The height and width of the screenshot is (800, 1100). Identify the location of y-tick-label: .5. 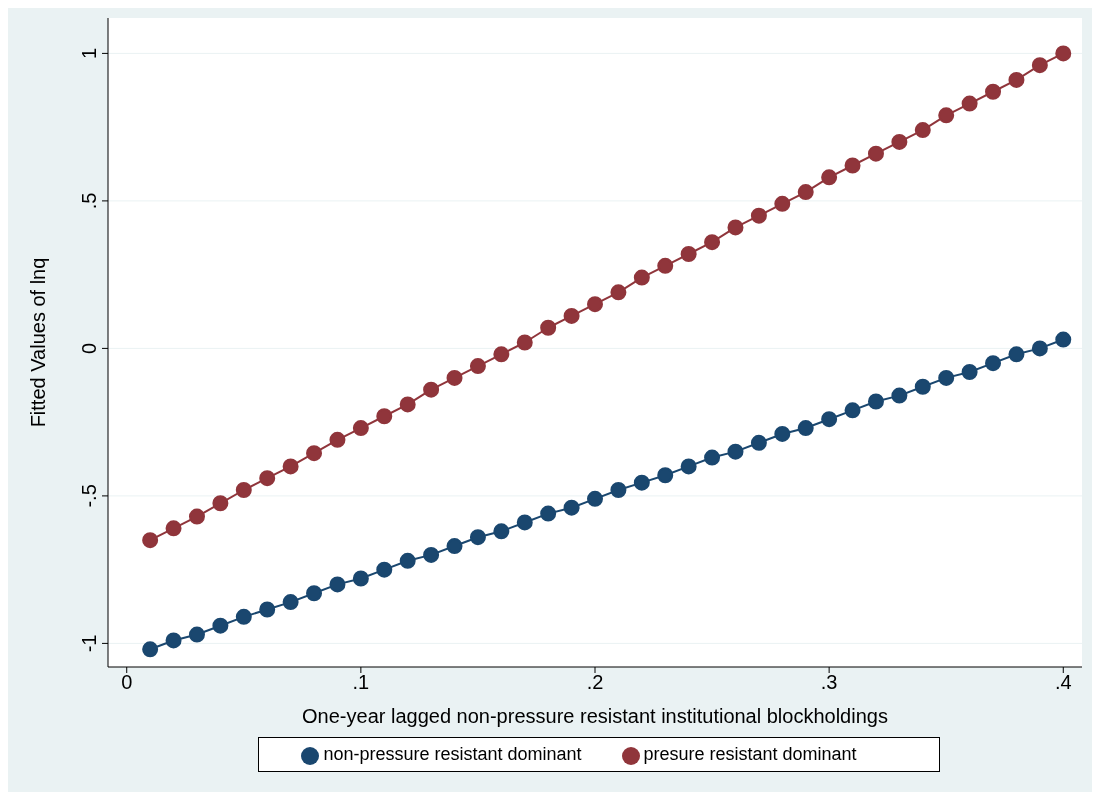
(89, 201).